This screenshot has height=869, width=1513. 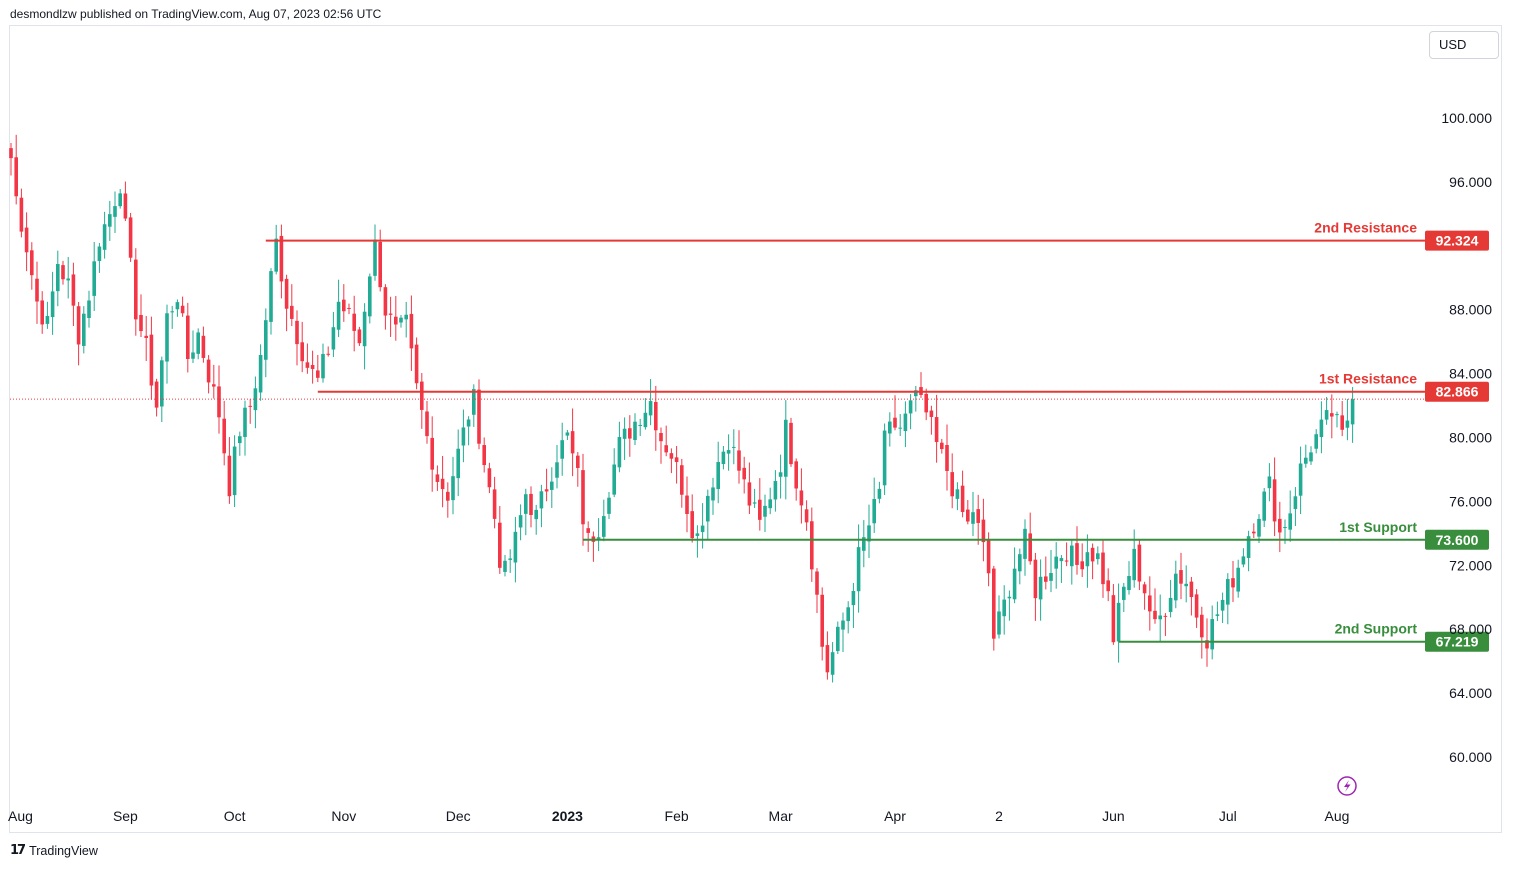 I want to click on lightning-icon, so click(x=1347, y=786).